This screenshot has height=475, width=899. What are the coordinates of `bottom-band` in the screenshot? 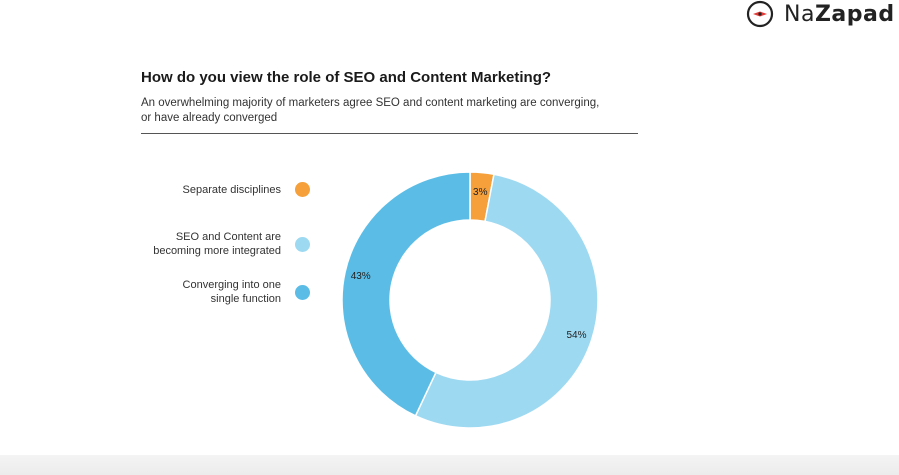 It's located at (449, 465).